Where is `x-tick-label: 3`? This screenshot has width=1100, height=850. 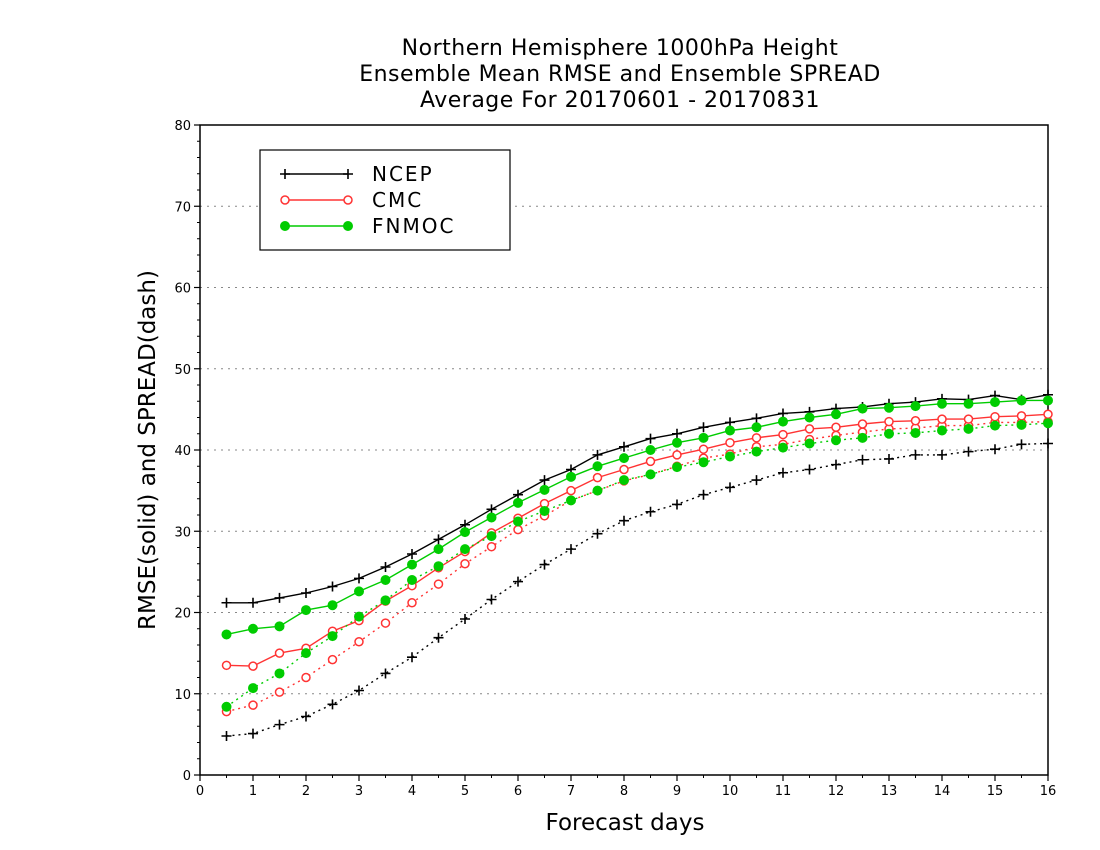
x-tick-label: 3 is located at coordinates (359, 791).